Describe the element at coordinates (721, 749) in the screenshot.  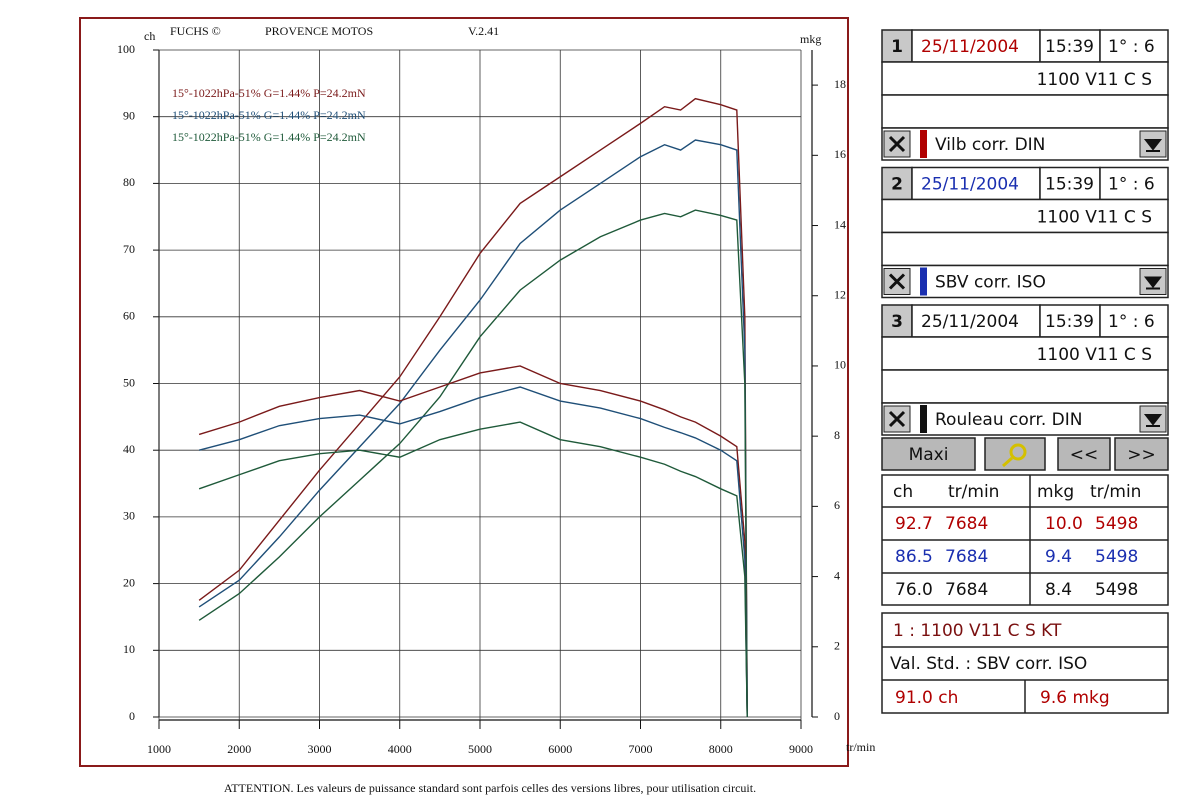
I see `x-tick-label: 8000` at that location.